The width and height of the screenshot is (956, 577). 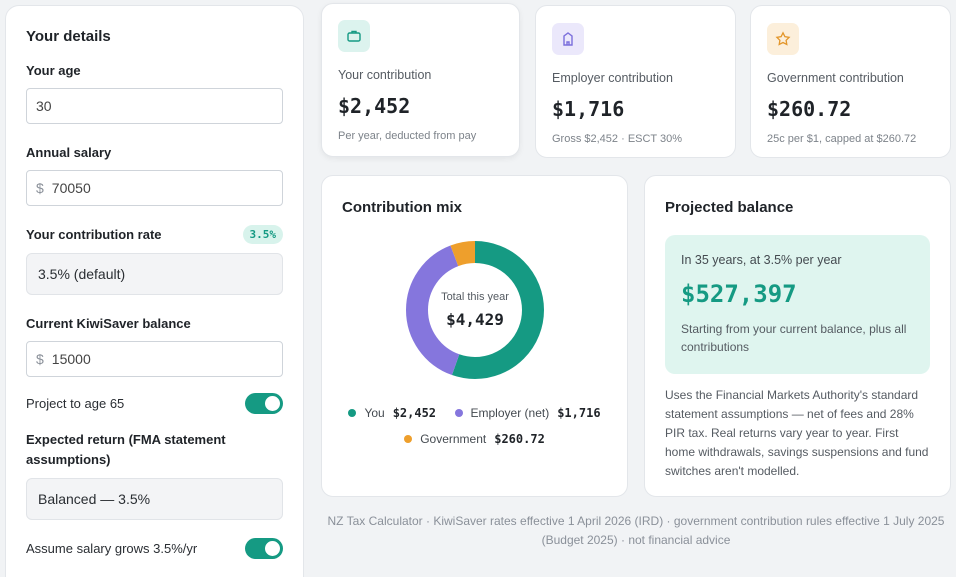 I want to click on balance-input: $ 15000, so click(x=154, y=359).